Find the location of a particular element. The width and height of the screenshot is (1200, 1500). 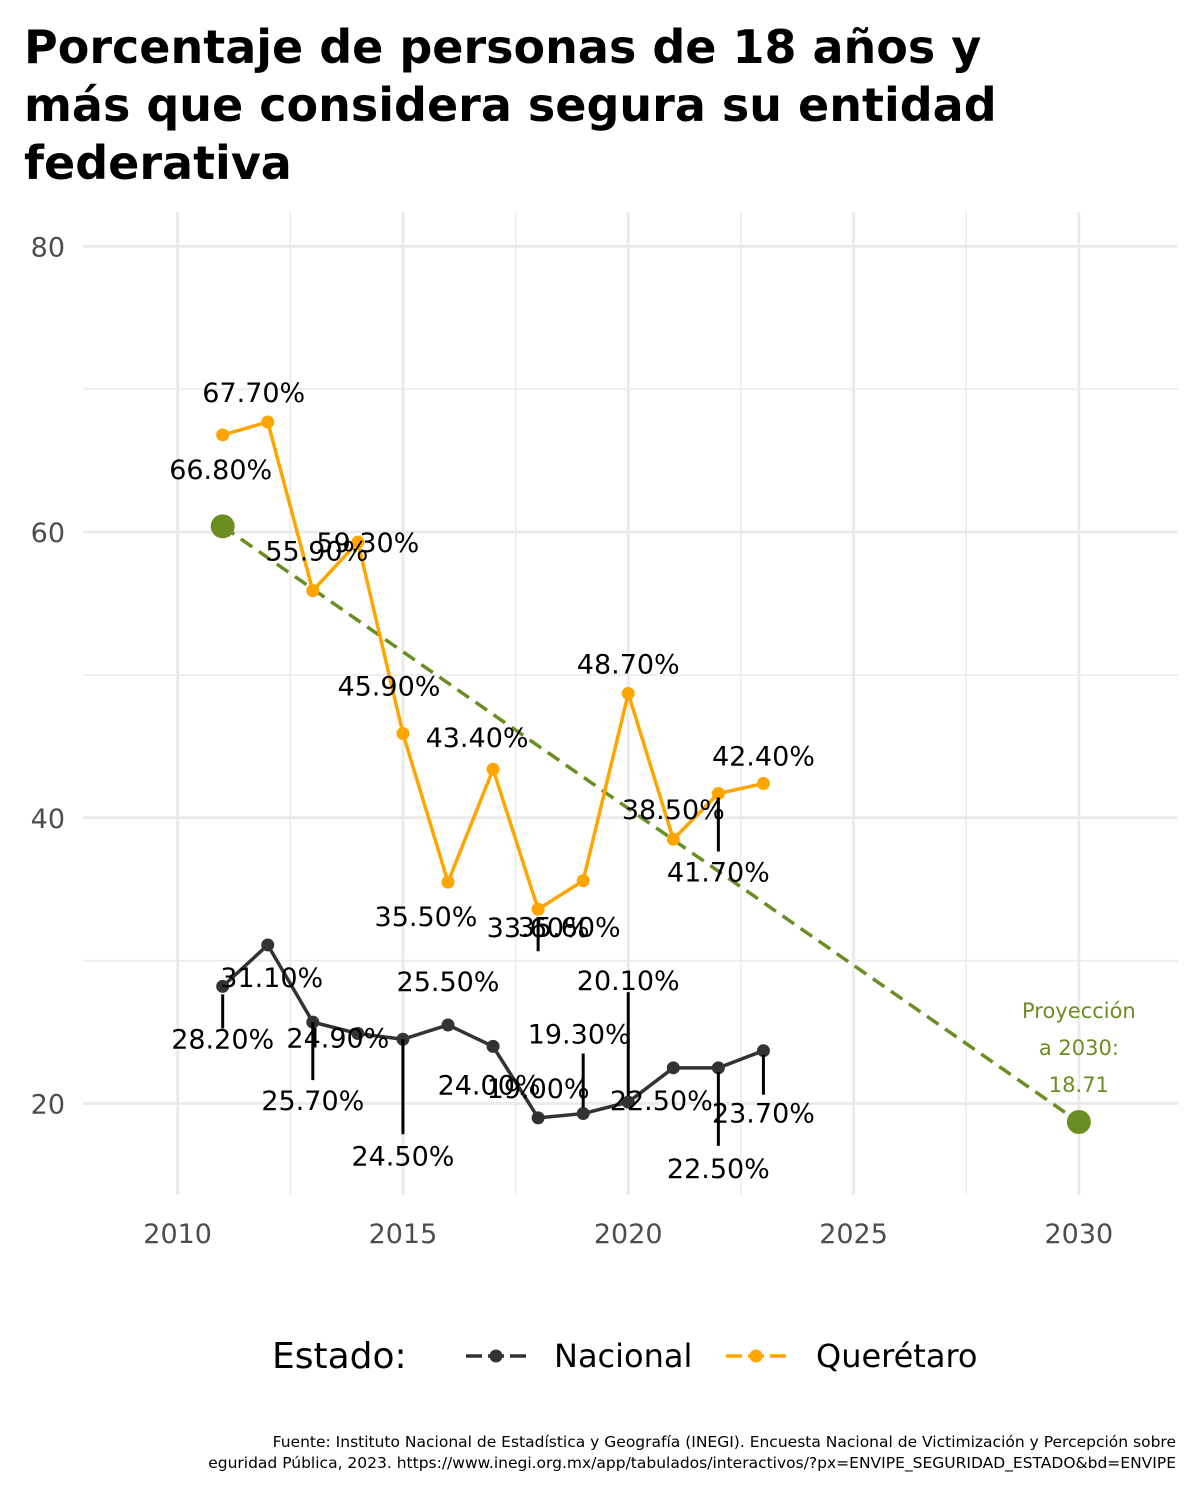

data-label: 42.40% is located at coordinates (763, 757).